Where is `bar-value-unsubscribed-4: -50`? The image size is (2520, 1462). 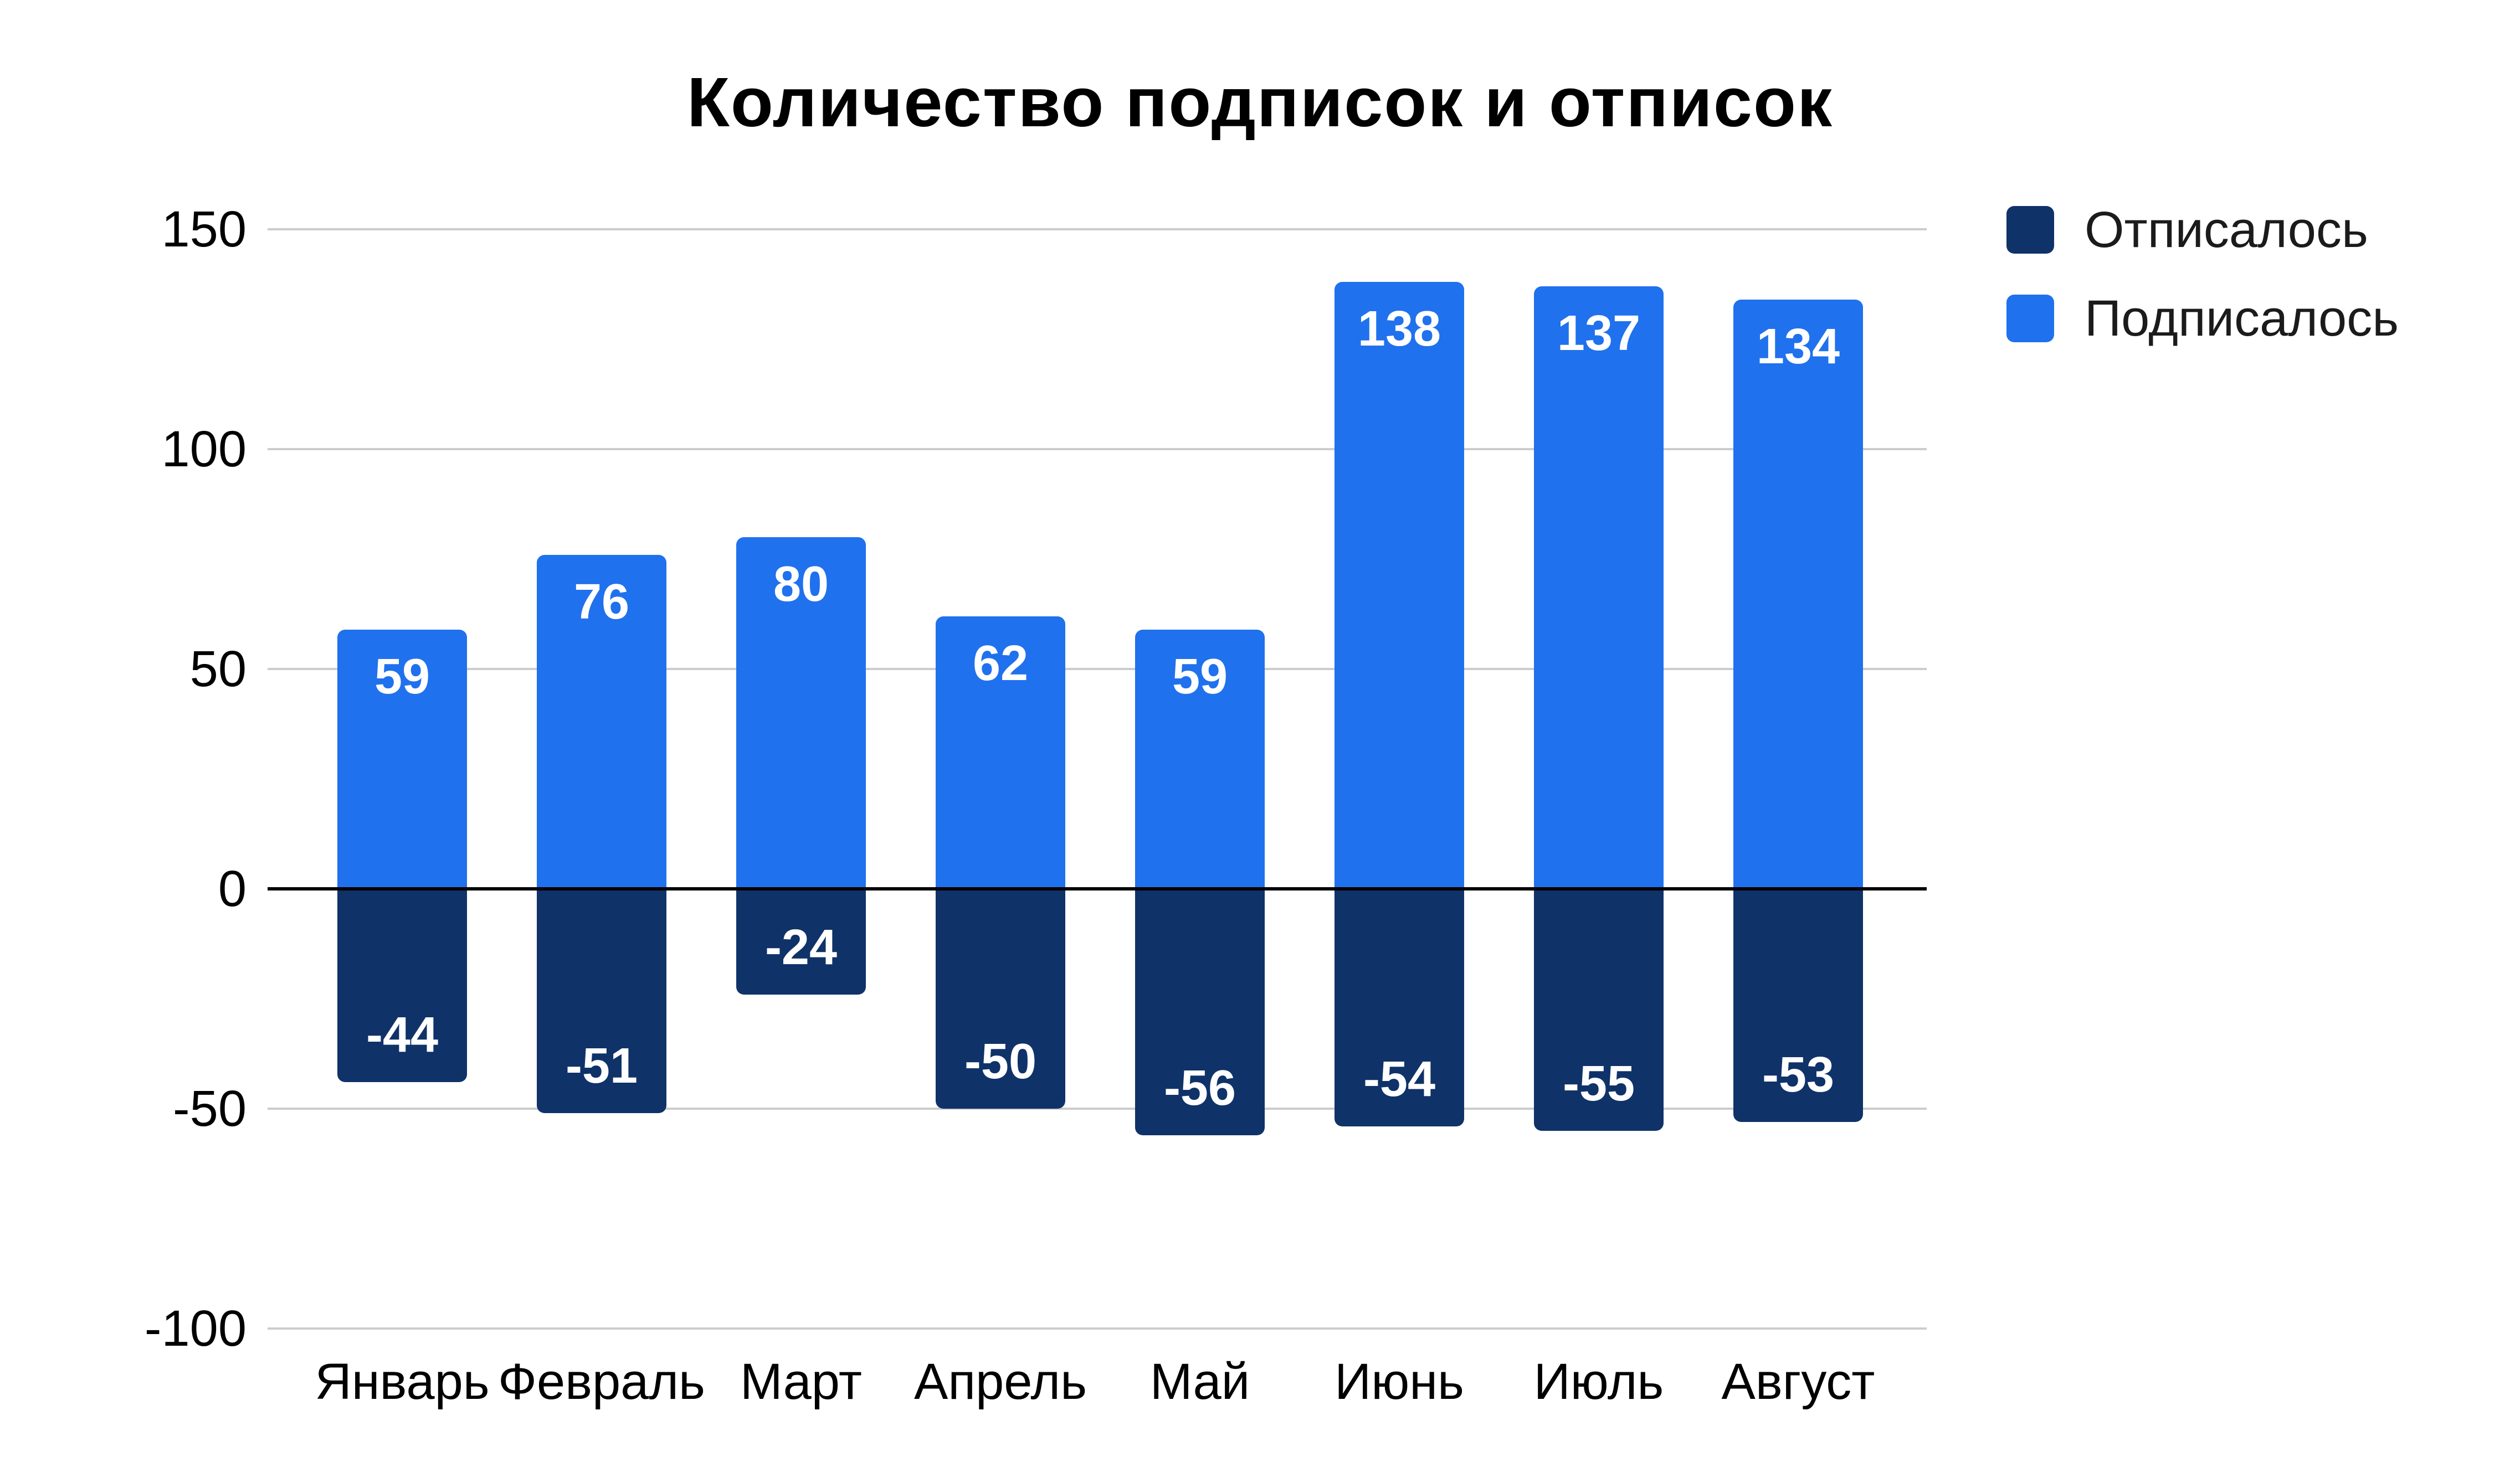 bar-value-unsubscribed-4: -50 is located at coordinates (1001, 1061).